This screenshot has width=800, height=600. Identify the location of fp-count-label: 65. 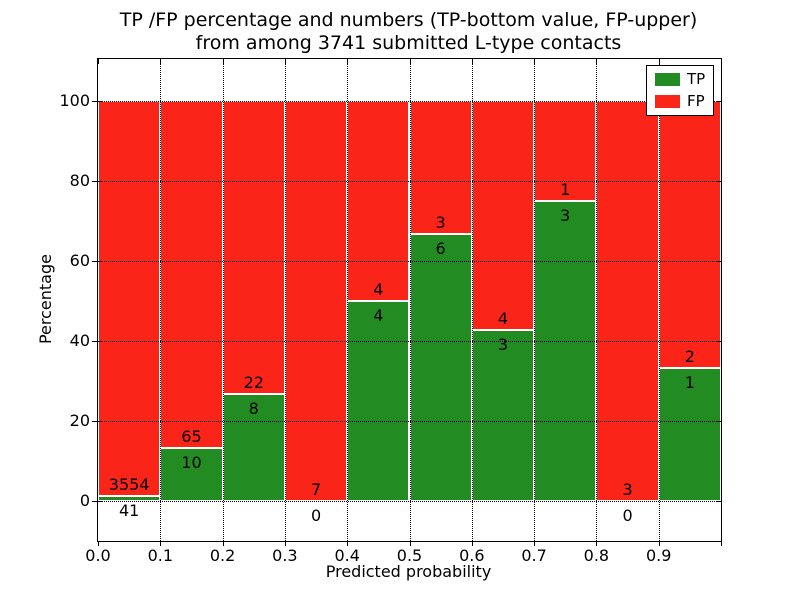
(191, 436).